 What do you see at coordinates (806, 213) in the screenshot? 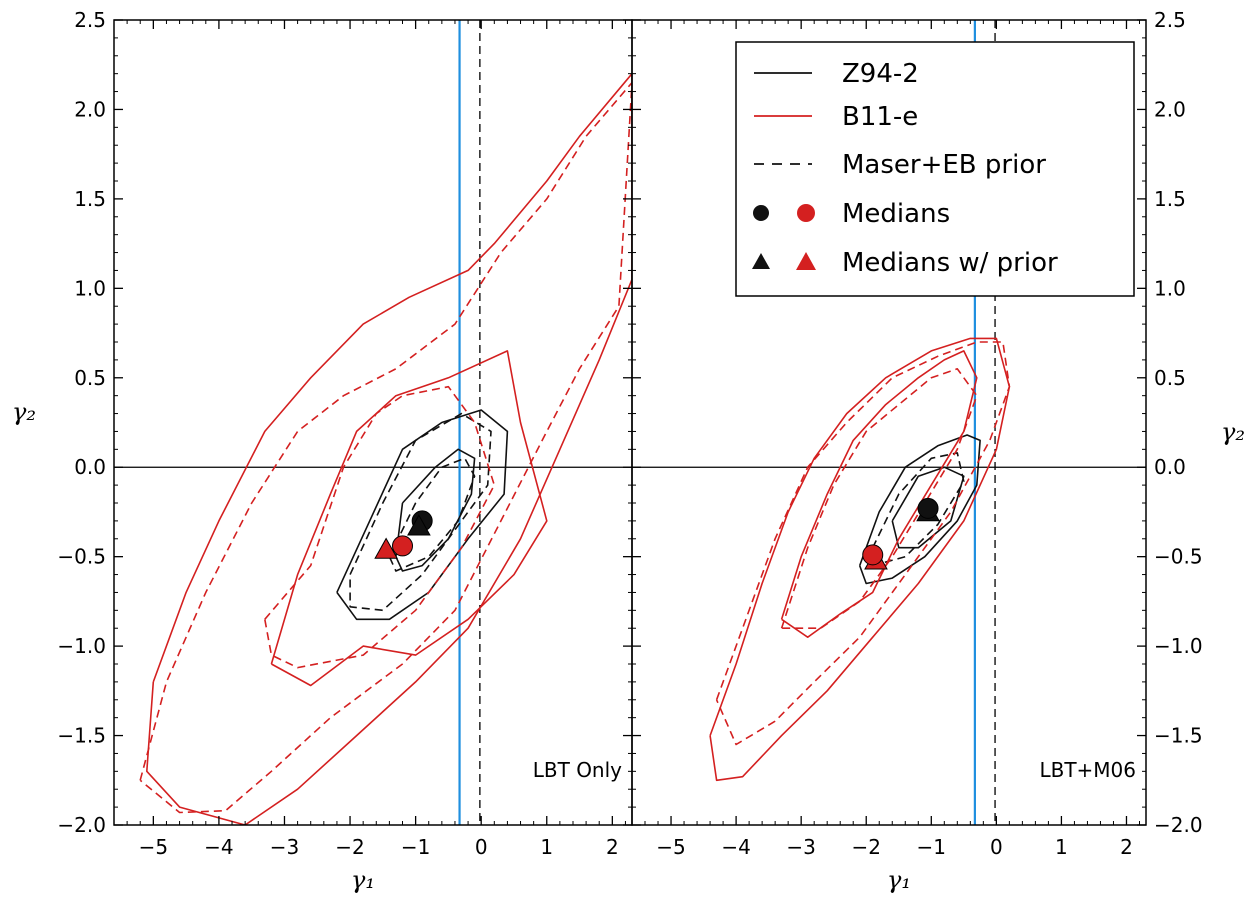
I see `legend-circle-red` at bounding box center [806, 213].